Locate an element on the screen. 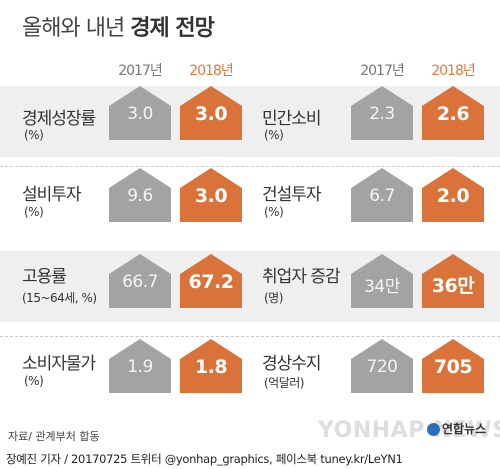 This screenshot has height=469, width=500. value-facility-2018: 3.0 is located at coordinates (211, 196).